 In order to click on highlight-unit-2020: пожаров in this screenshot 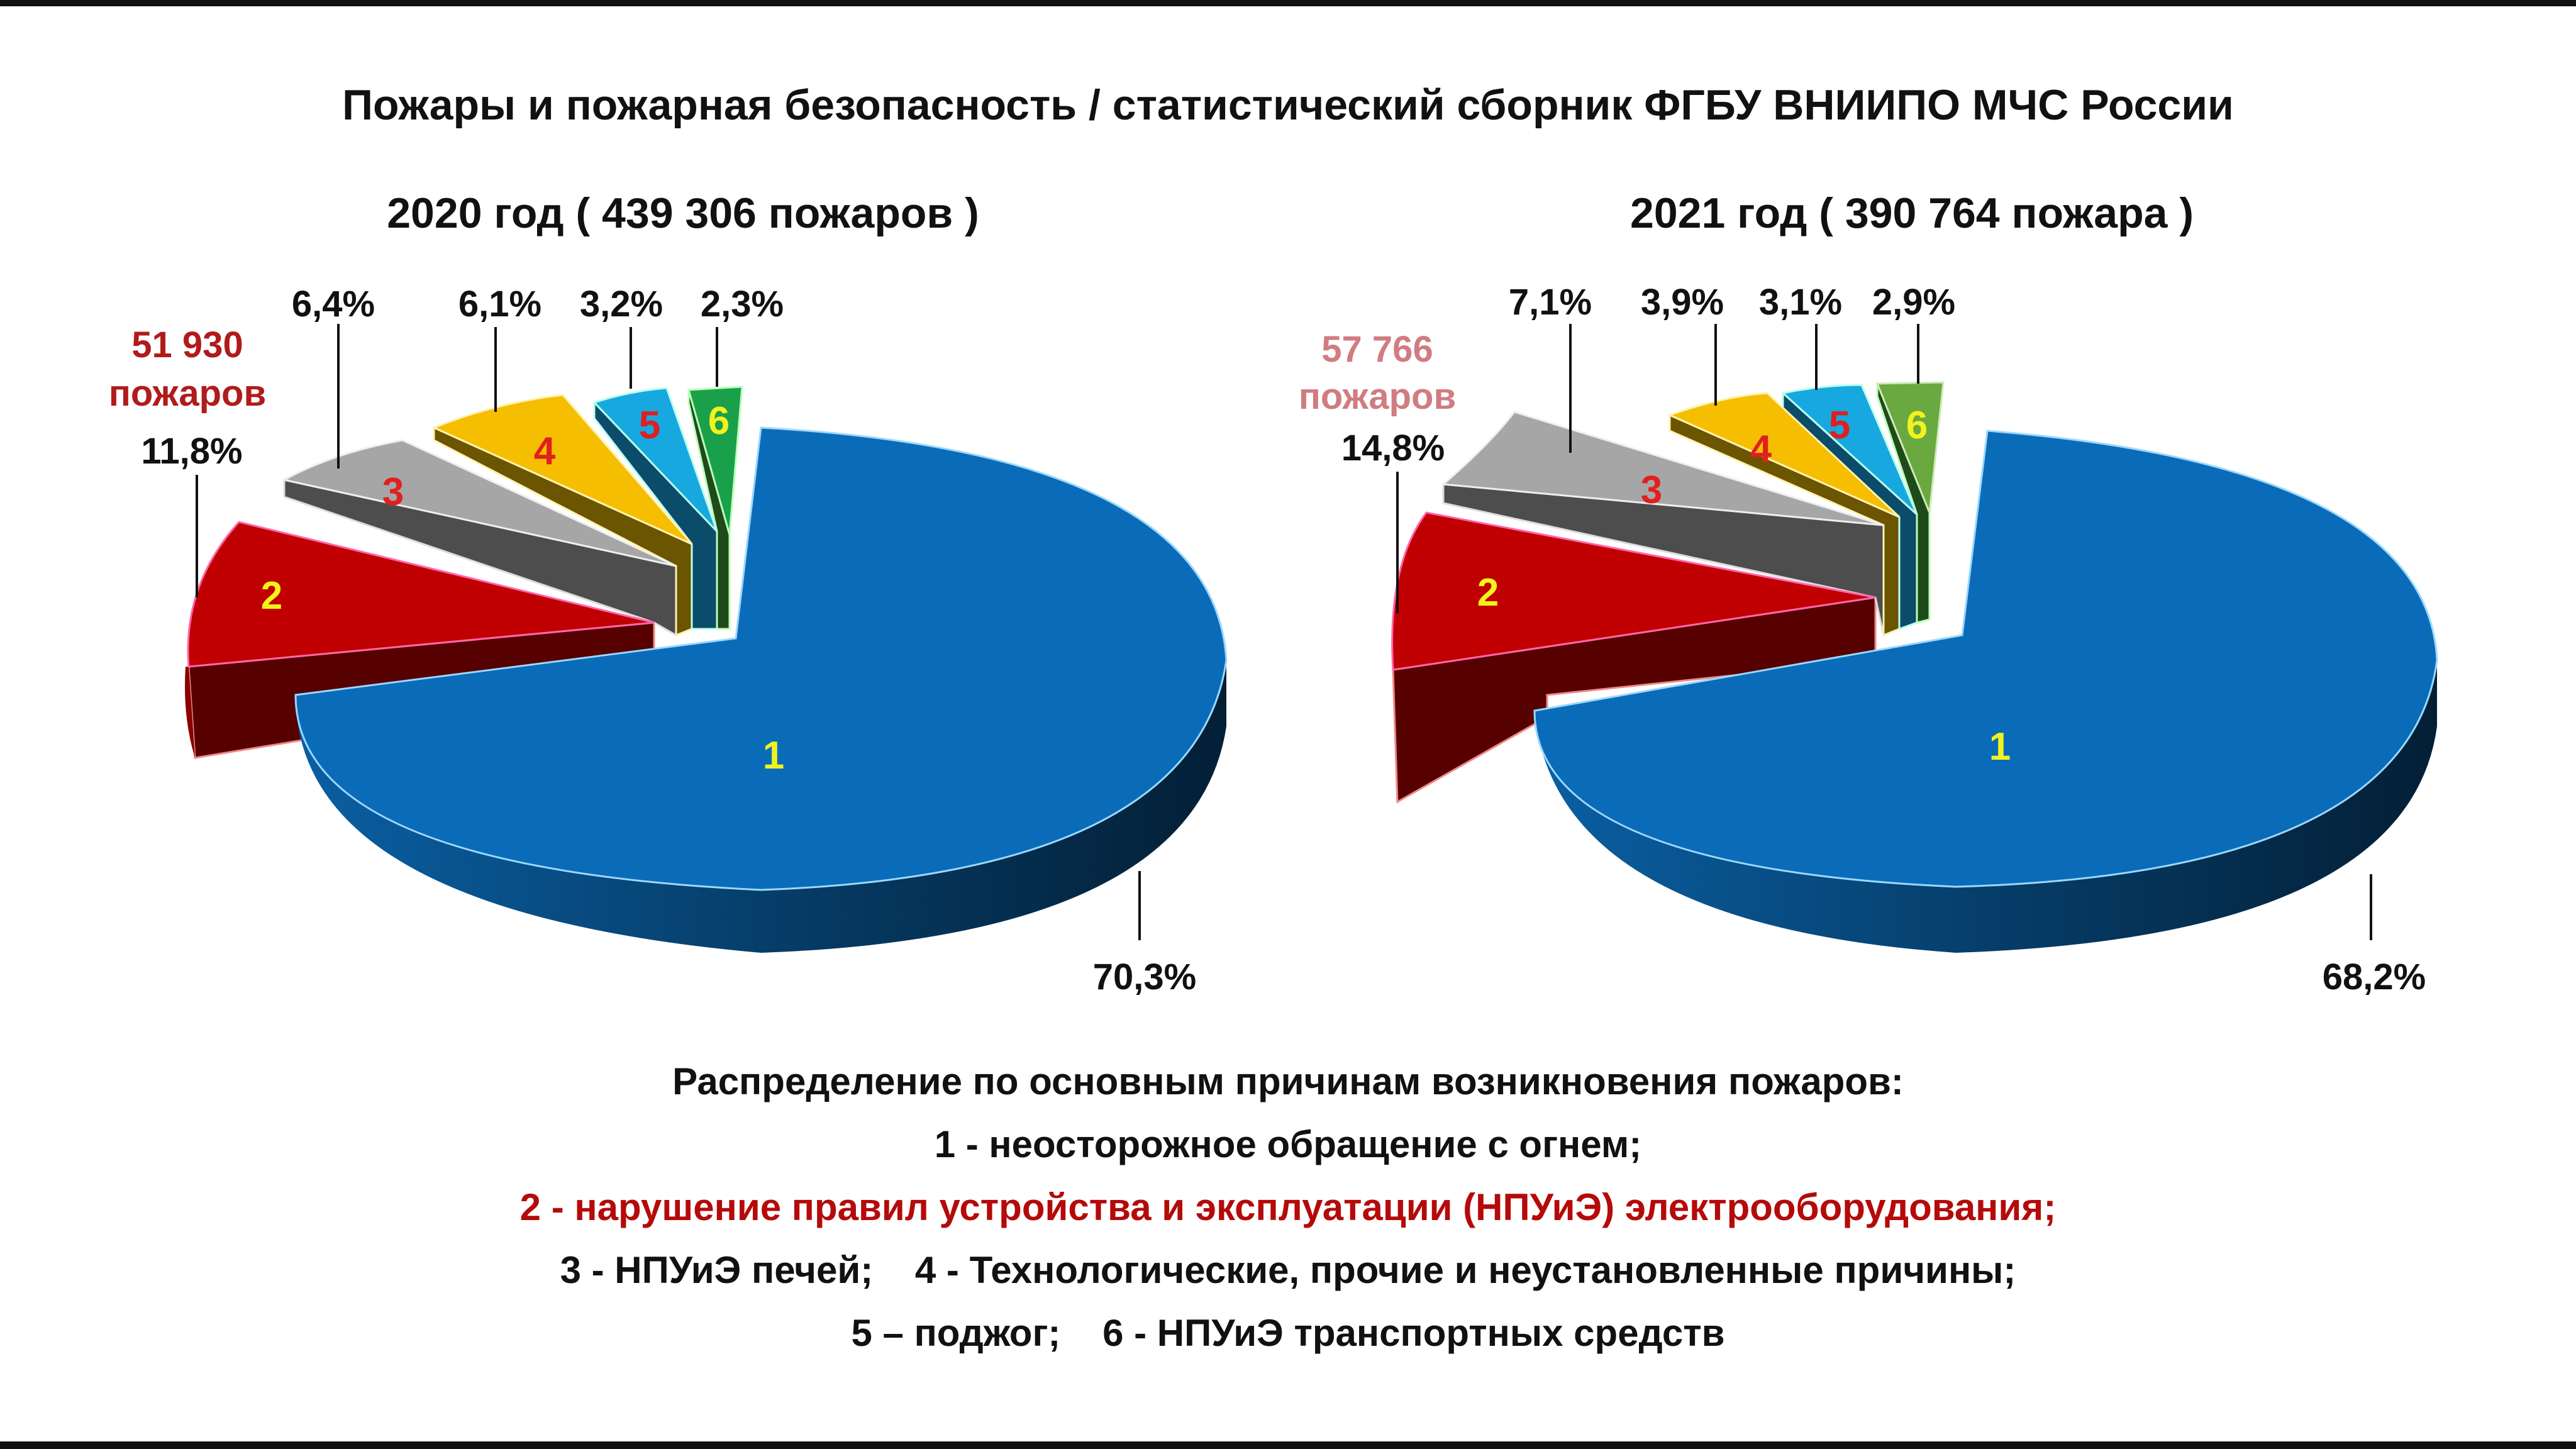, I will do `click(187, 393)`.